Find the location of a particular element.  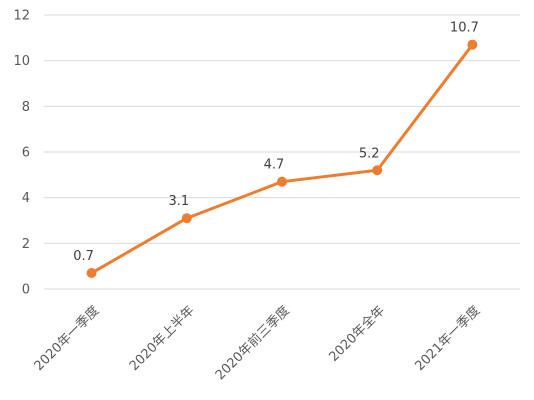

y-axis-ticks: 0 2 4 6 8 10 12 is located at coordinates (21, 153).